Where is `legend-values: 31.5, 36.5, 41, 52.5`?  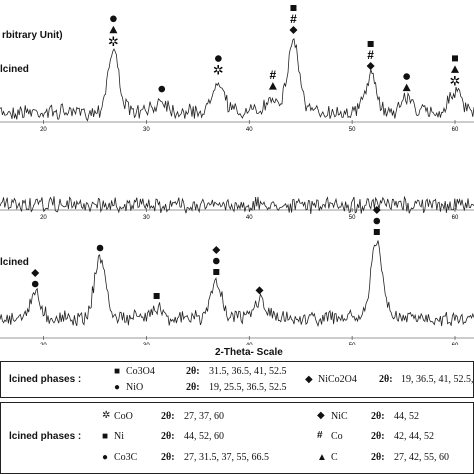 legend-values: 31.5, 36.5, 41, 52.5 is located at coordinates (248, 371).